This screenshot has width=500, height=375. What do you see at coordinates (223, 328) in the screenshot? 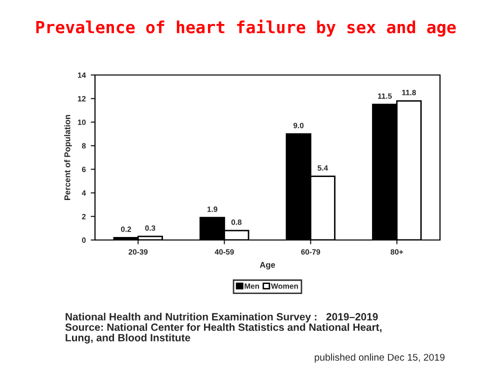
I see `text: National Health and Nutrition Examination Survey : 2019–2019 Source: National Center for Health Statistics and National Heart, Lung, and Blood Institute` at bounding box center [223, 328].